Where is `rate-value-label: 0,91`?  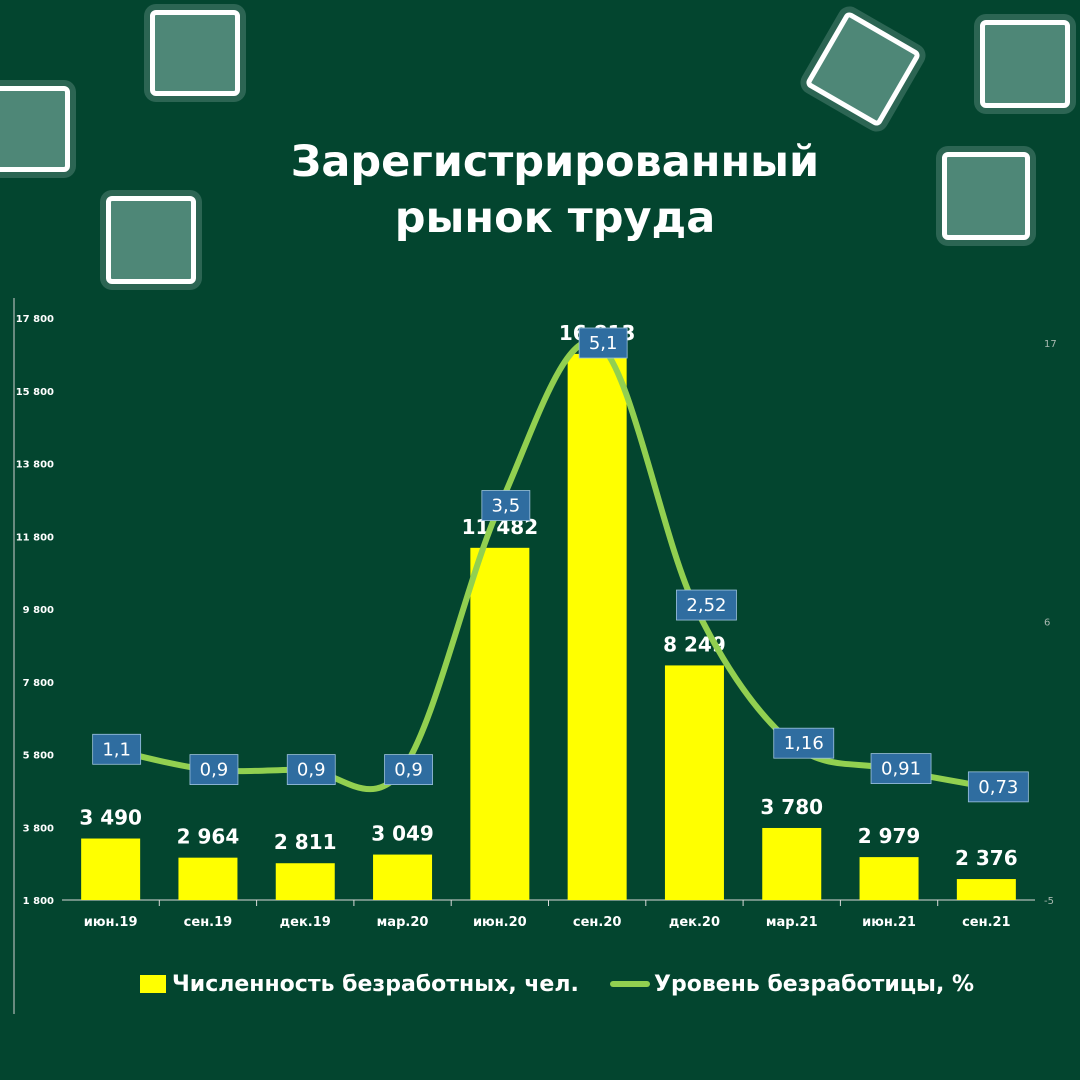 rate-value-label: 0,91 is located at coordinates (901, 769).